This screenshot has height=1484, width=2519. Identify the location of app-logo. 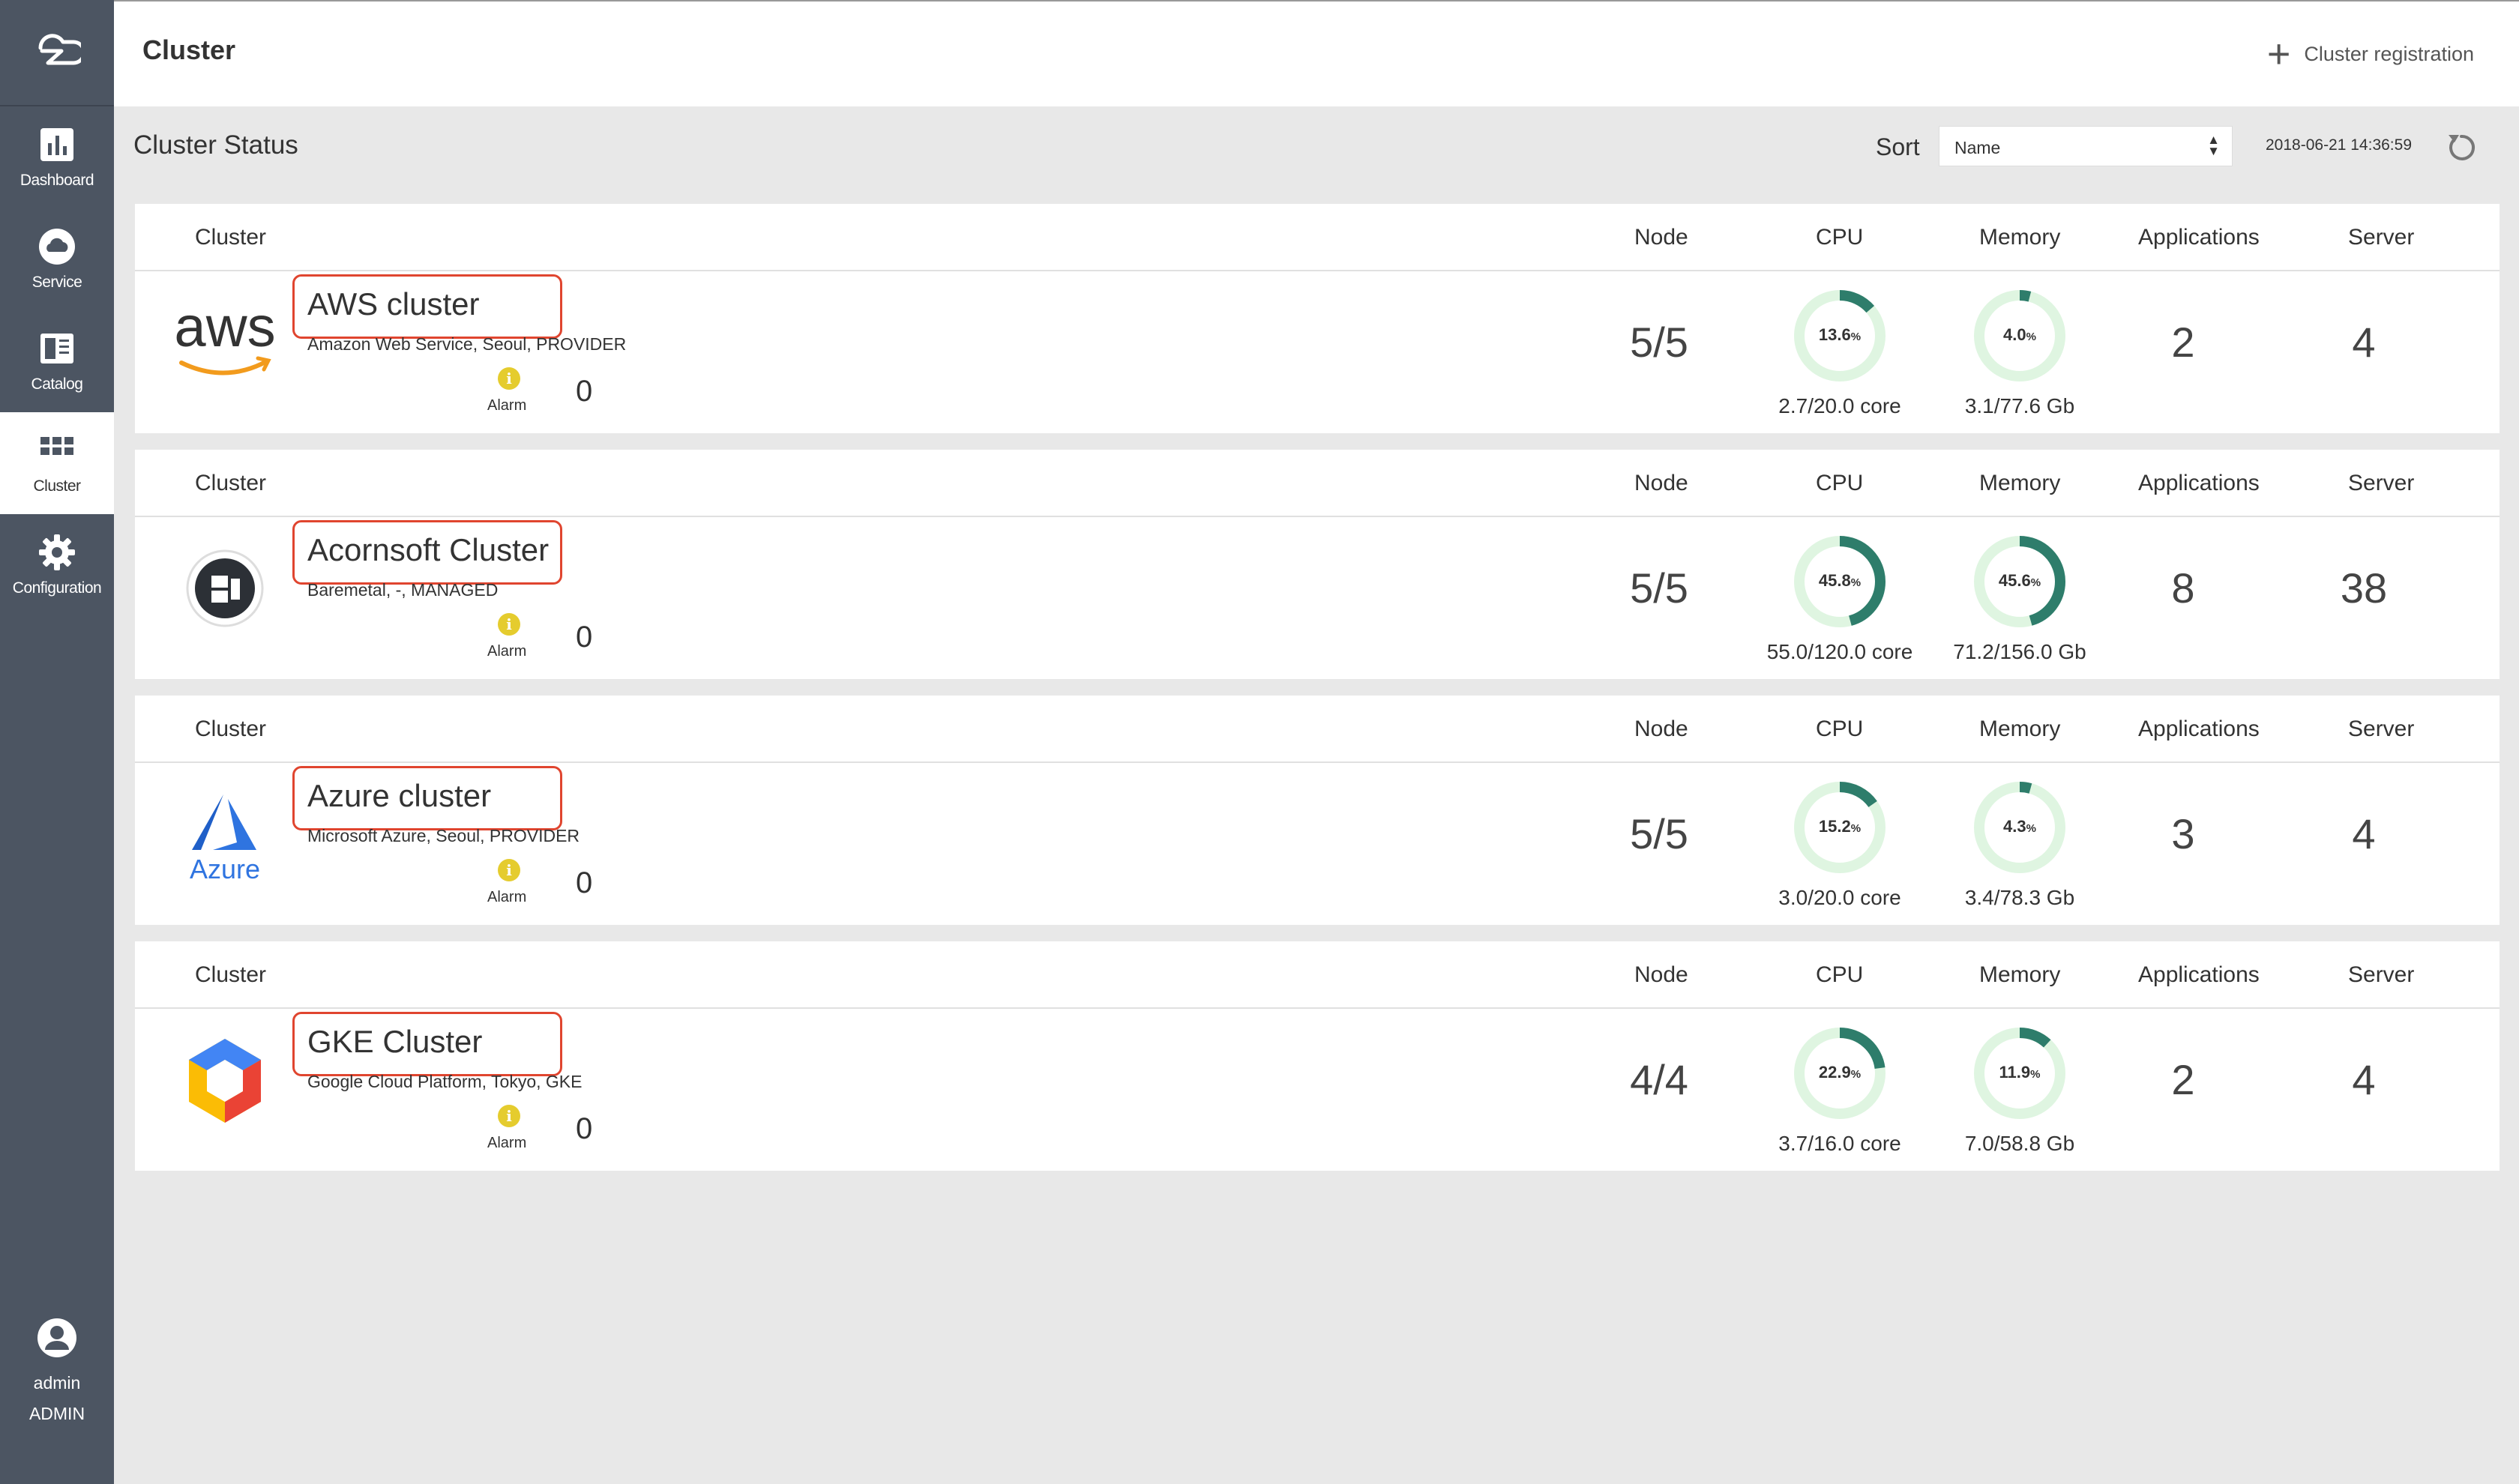
(57, 53).